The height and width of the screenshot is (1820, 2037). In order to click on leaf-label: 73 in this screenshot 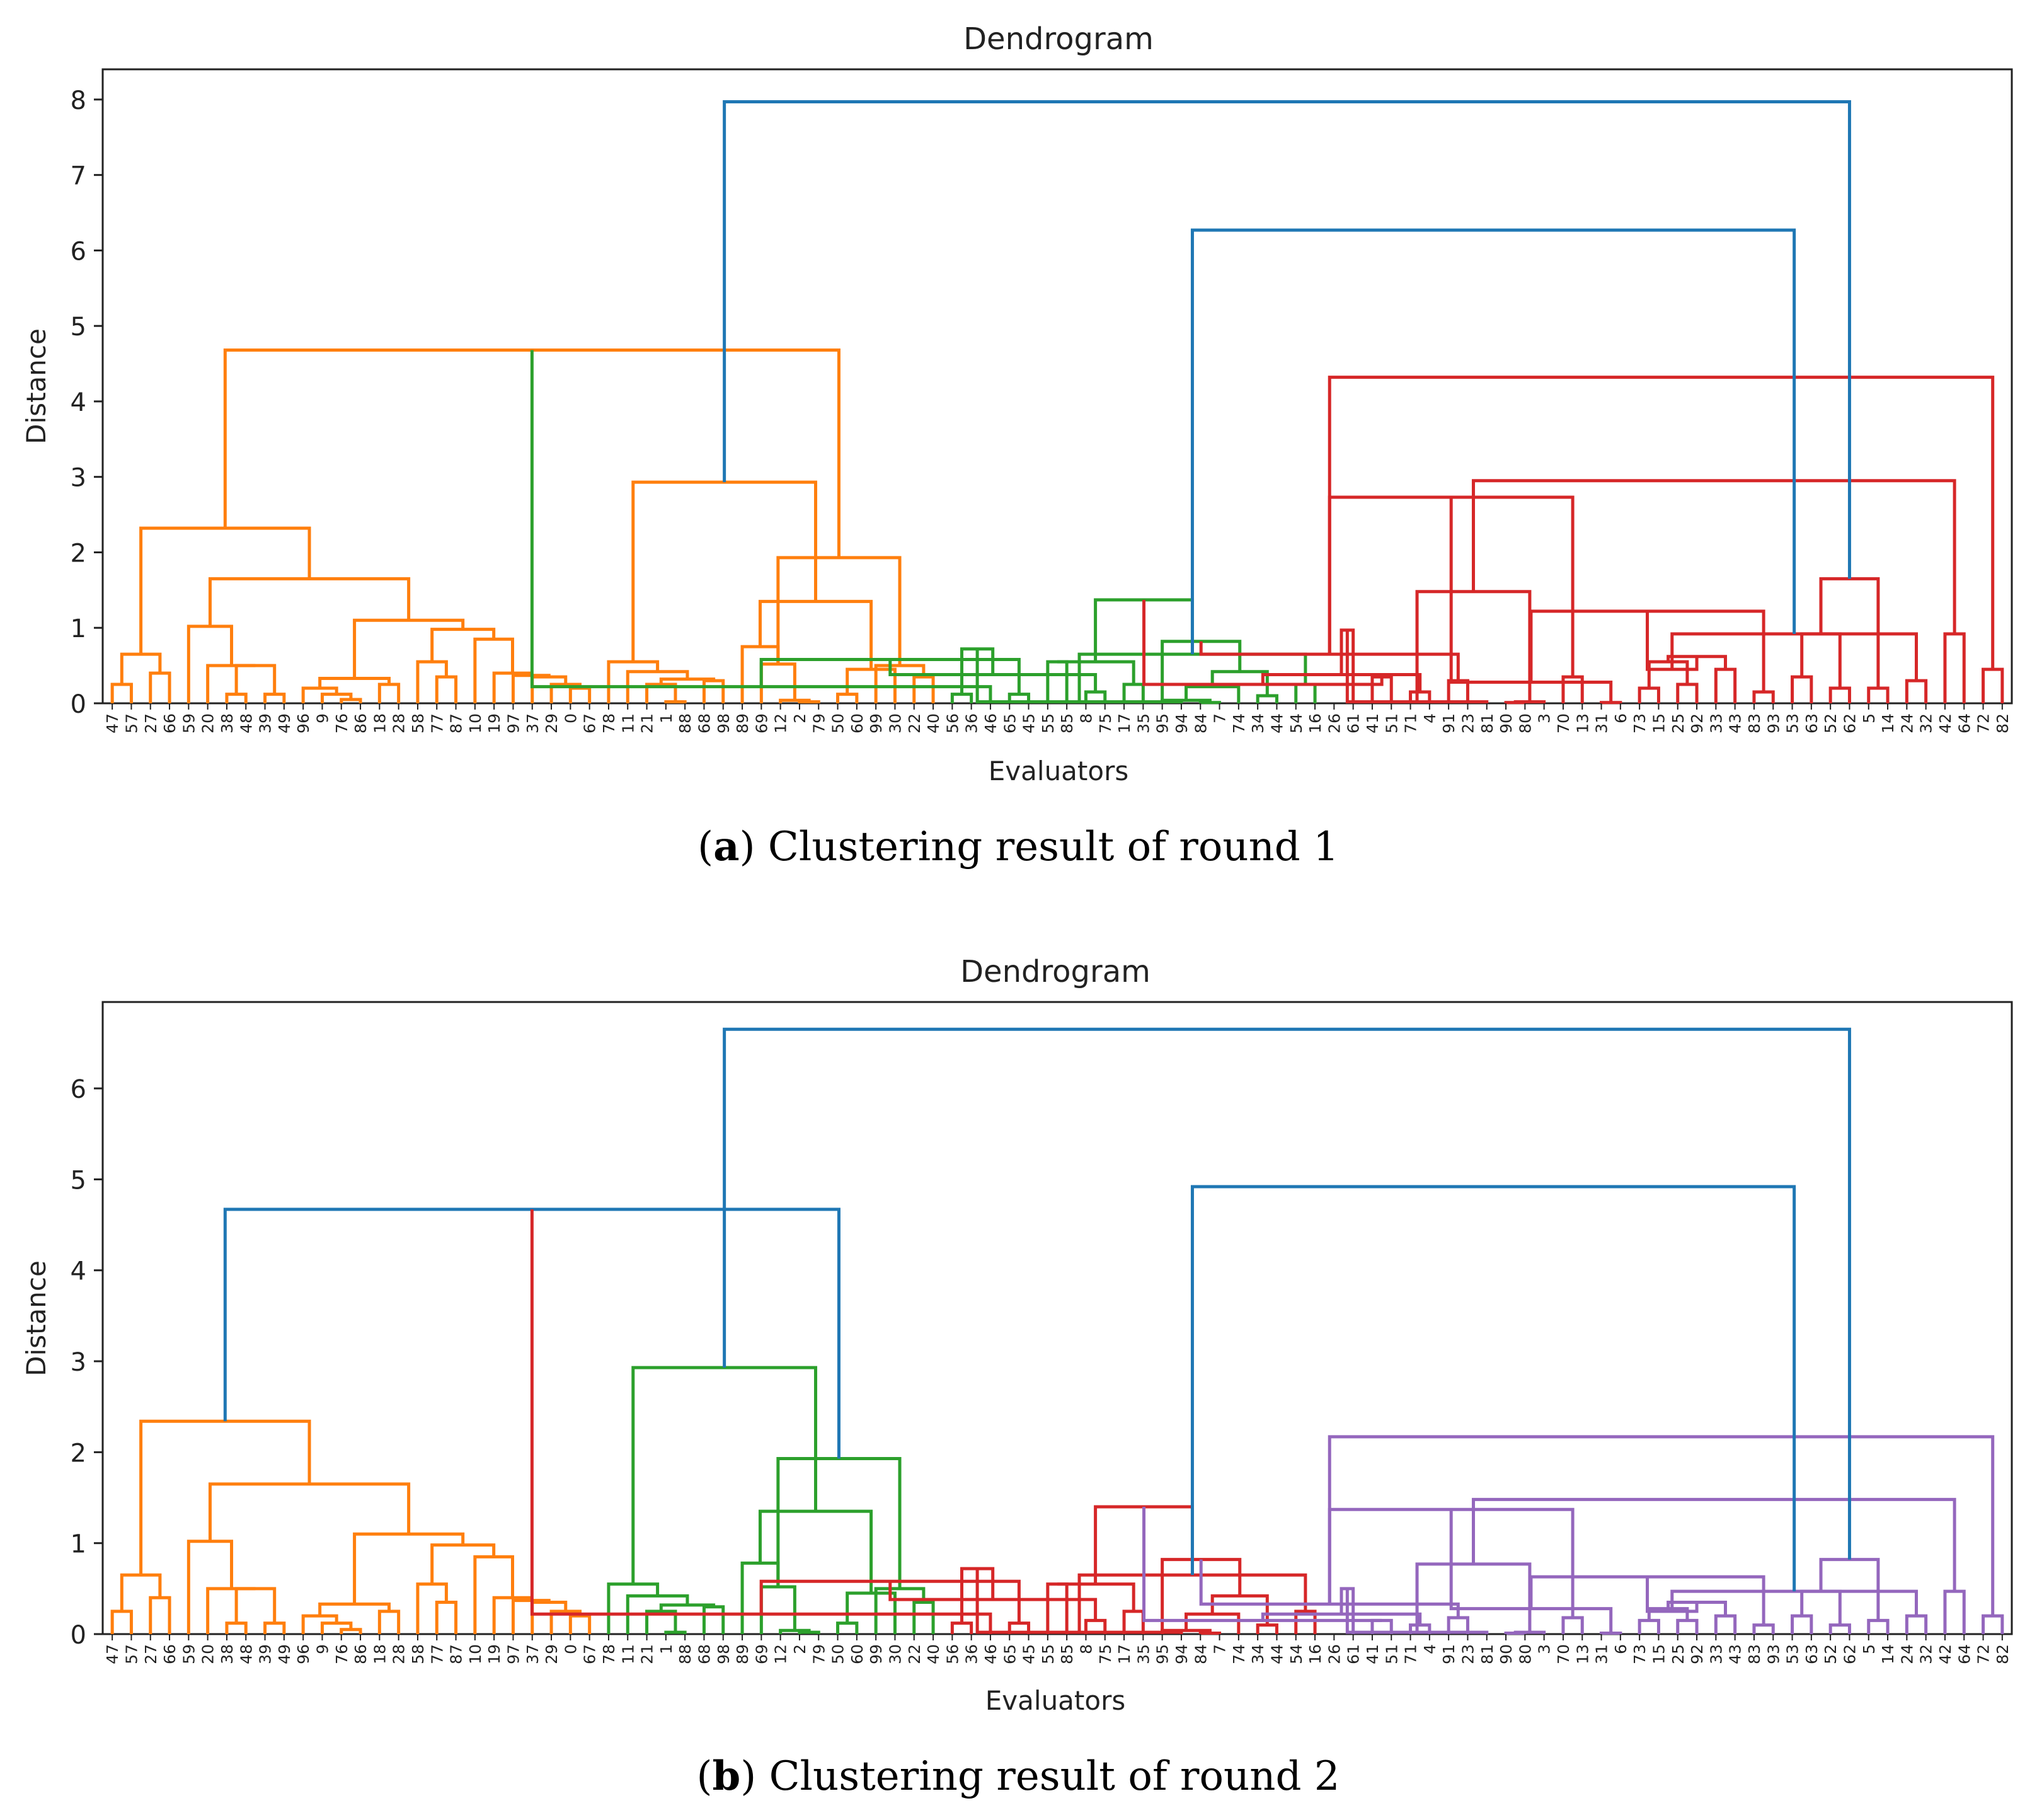, I will do `click(1640, 723)`.